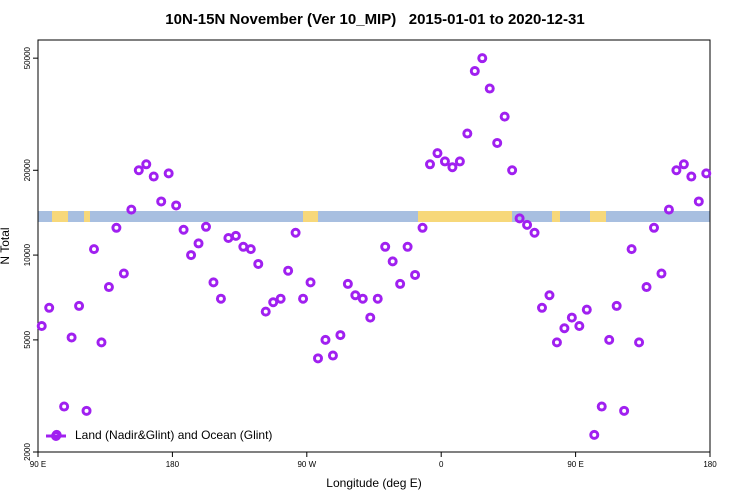  Describe the element at coordinates (56, 436) in the screenshot. I see `legend-marker` at that location.